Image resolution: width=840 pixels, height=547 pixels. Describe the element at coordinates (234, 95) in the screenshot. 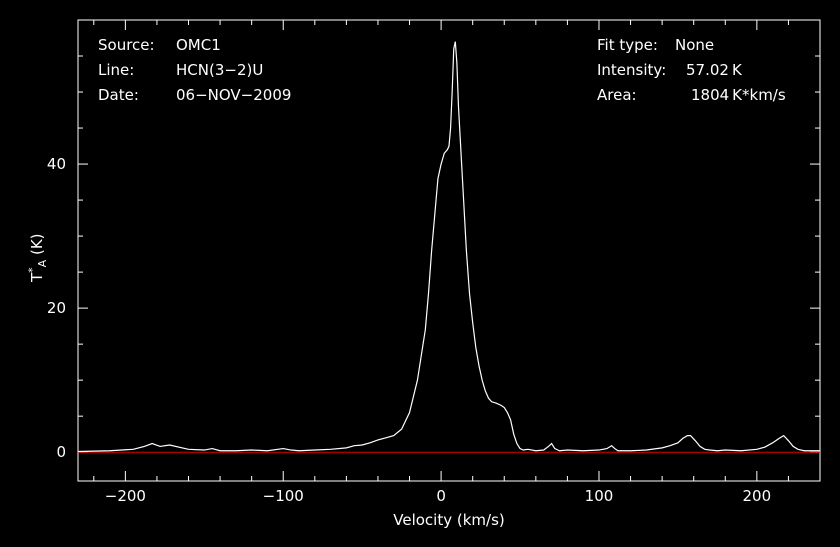

I see `date-value: 06−NOV−2009` at that location.